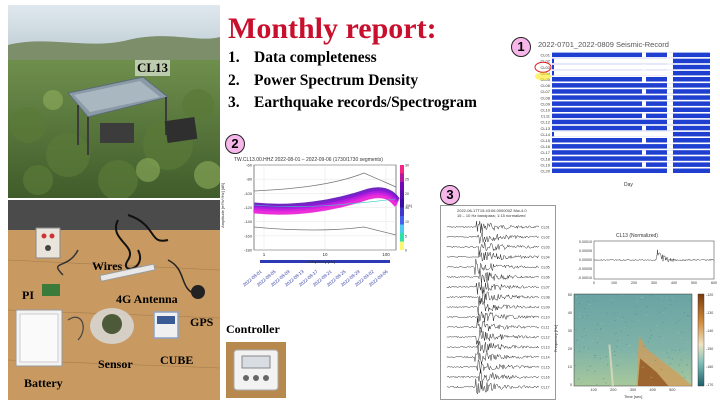  What do you see at coordinates (545, 134) in the screenshot?
I see `record-station-label: CL14` at bounding box center [545, 134].